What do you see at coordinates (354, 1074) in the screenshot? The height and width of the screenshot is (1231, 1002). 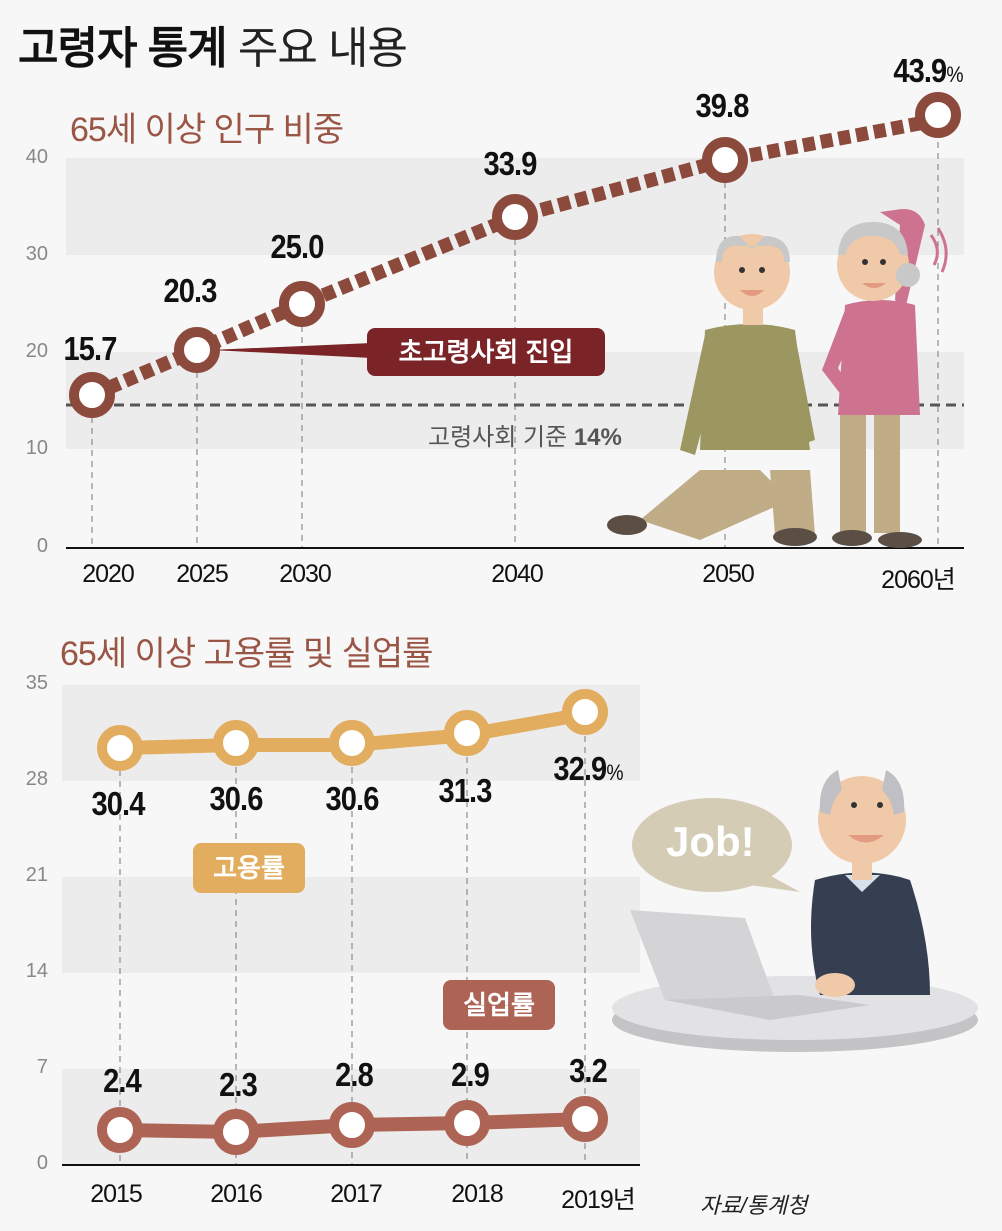 I see `unemployment-value-label: 2.8` at bounding box center [354, 1074].